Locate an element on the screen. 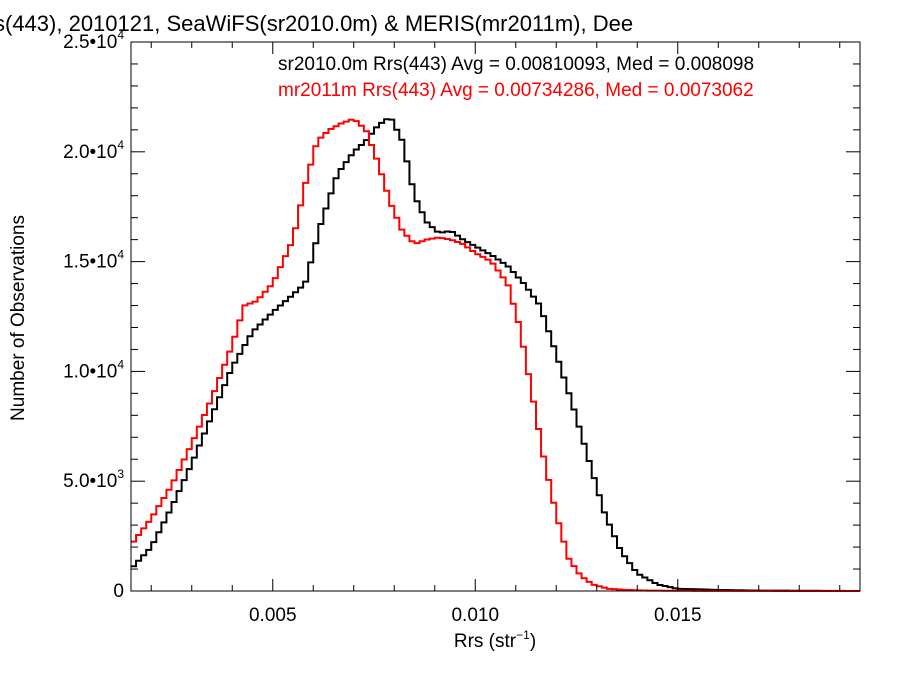 Image resolution: width=900 pixels, height=675 pixels. y-tick-label-1: 5.0•103 is located at coordinates (93, 479).